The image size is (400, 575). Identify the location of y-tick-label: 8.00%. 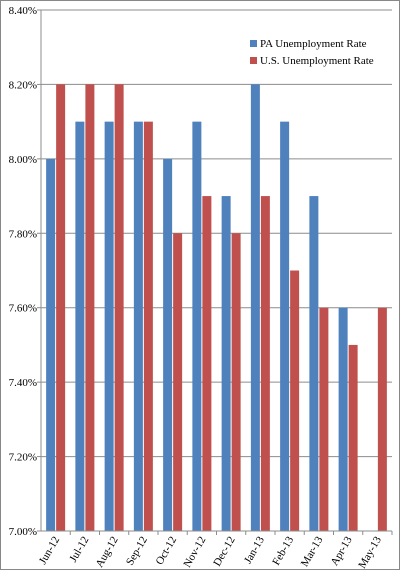
(23, 160).